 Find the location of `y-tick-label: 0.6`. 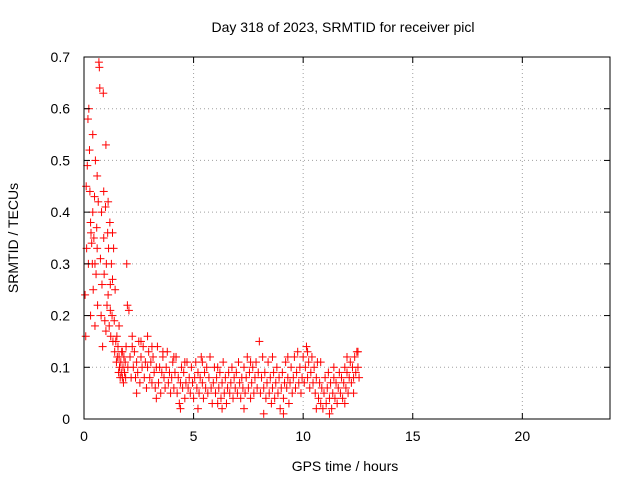

y-tick-label: 0.6 is located at coordinates (61, 109).